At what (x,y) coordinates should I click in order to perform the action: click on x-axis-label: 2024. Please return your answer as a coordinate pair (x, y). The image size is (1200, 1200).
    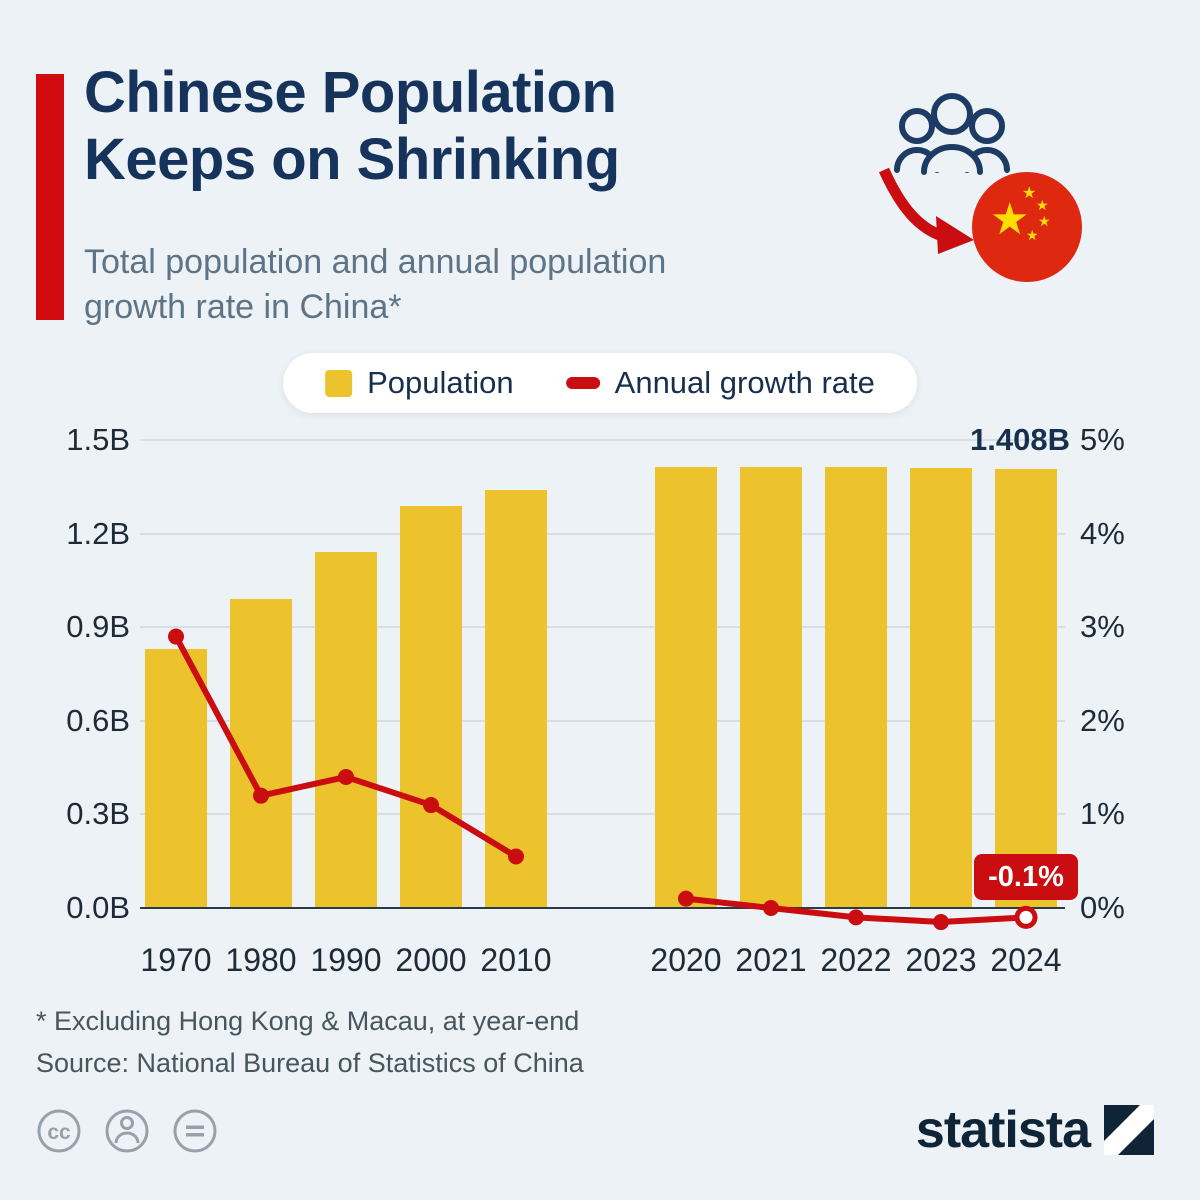
    Looking at the image, I should click on (1026, 960).